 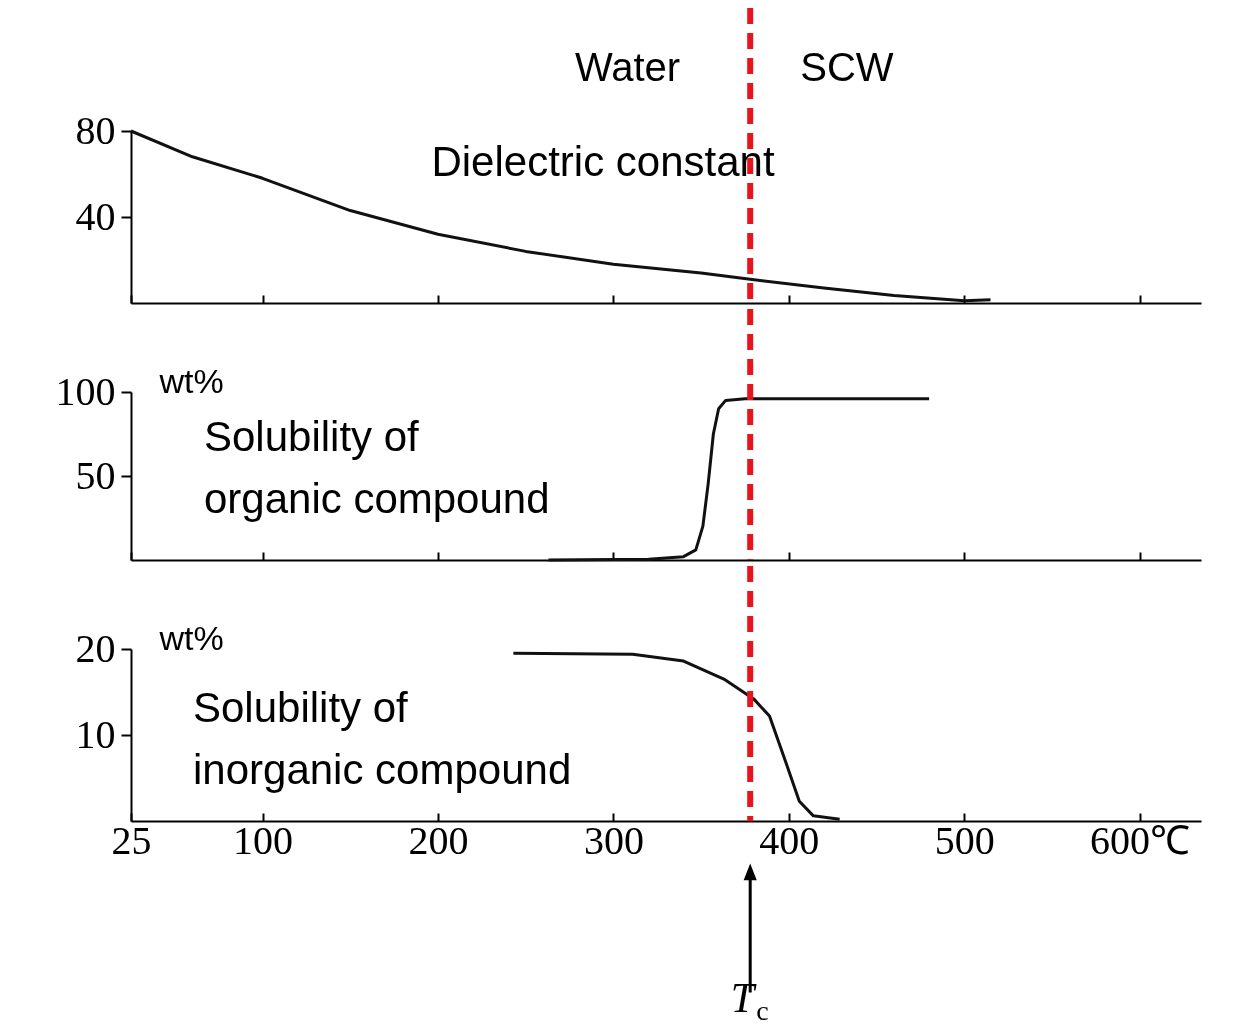 What do you see at coordinates (382, 738) in the screenshot?
I see `text: Solubility of inorganic compound` at bounding box center [382, 738].